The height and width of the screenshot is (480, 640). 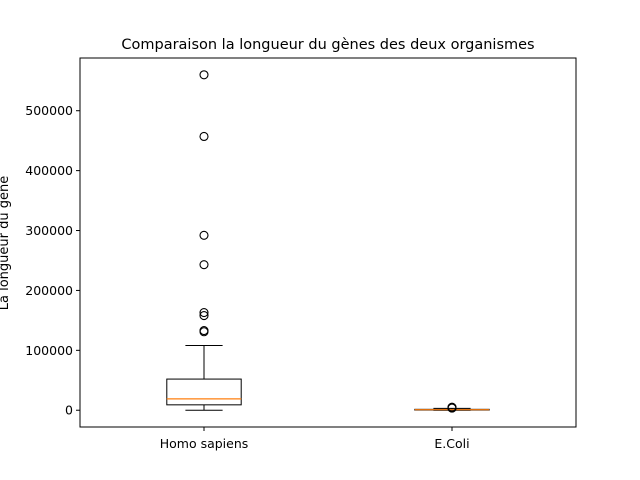 I want to click on box, so click(x=204, y=392).